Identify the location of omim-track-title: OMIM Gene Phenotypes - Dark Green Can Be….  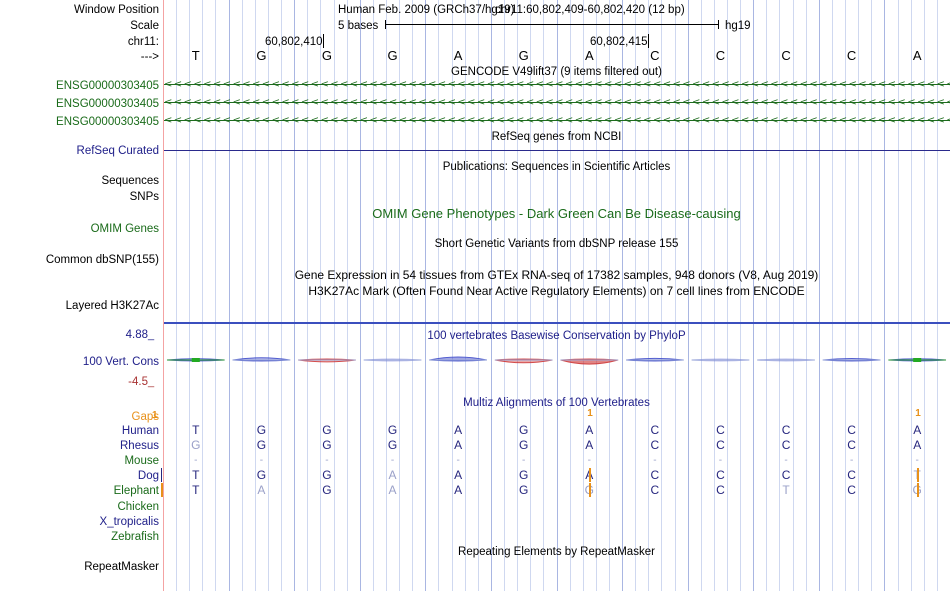
(556, 213).